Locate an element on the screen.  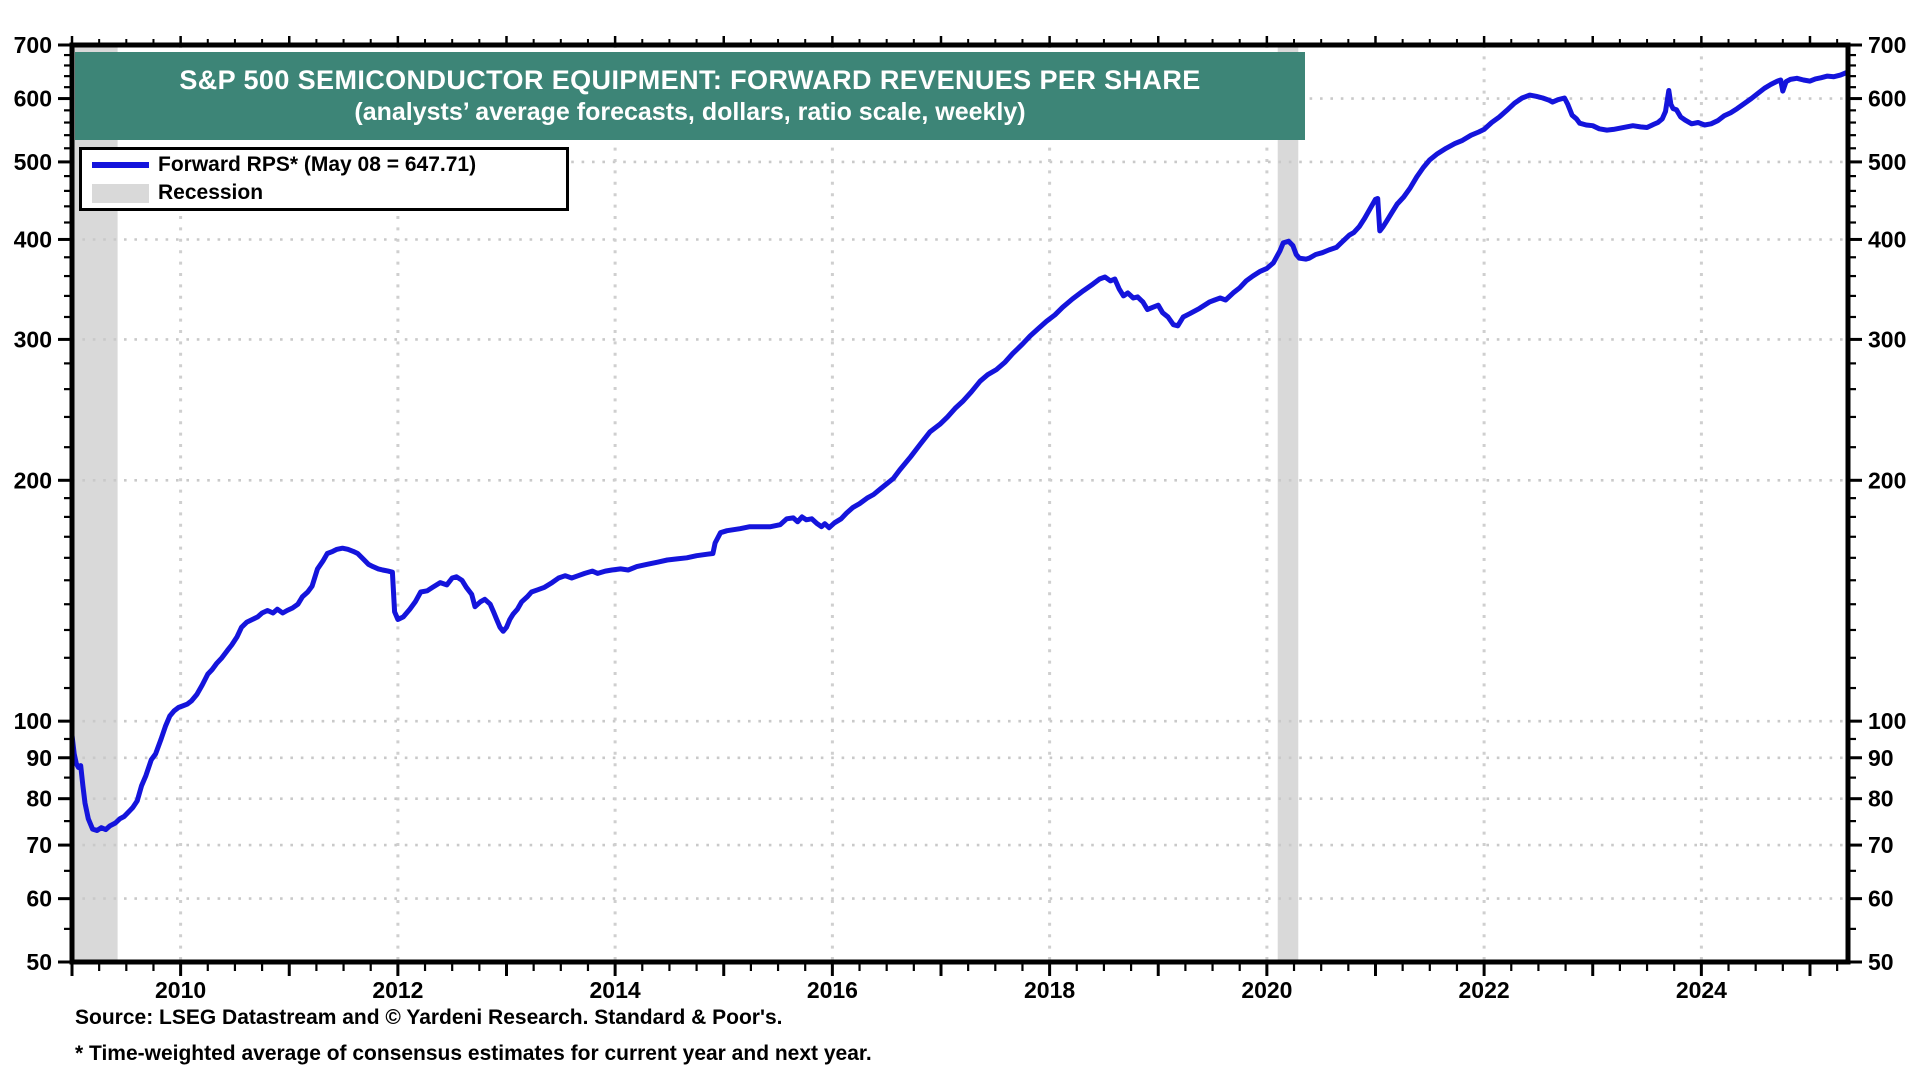
y-tick-label-left: 400 is located at coordinates (33, 240).